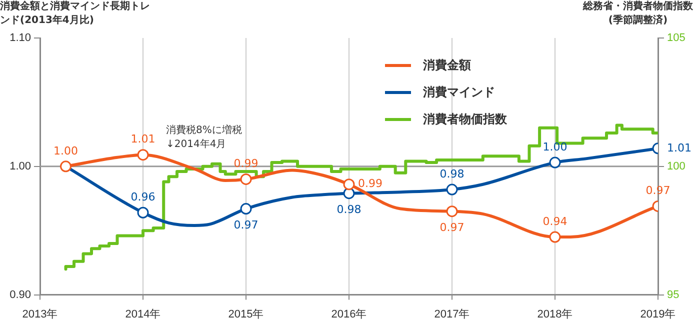  What do you see at coordinates (673, 294) in the screenshot?
I see `y2-tick-label: 95` at bounding box center [673, 294].